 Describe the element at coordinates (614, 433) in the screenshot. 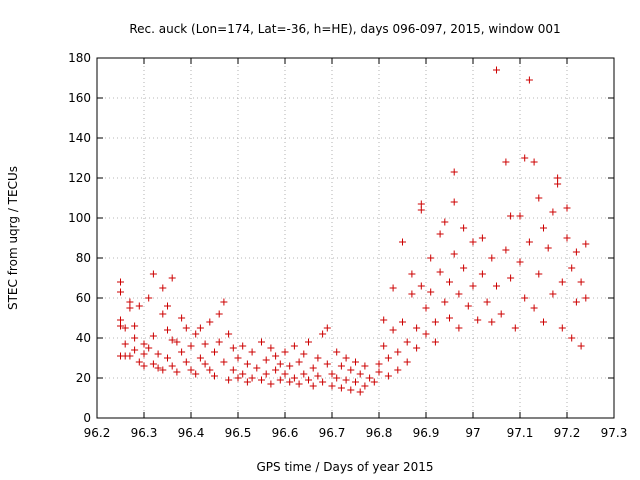

I see `x-tick-label: 97.3` at that location.